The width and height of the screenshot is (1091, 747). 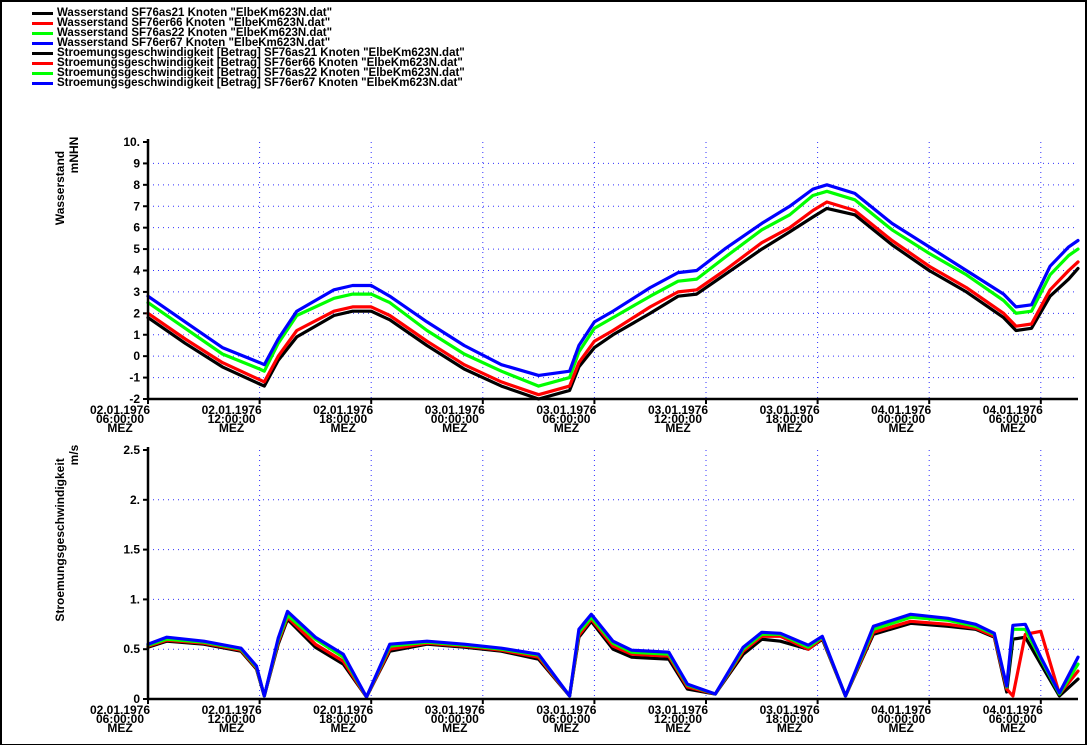 What do you see at coordinates (136, 163) in the screenshot?
I see `y-tick-label: 9` at bounding box center [136, 163].